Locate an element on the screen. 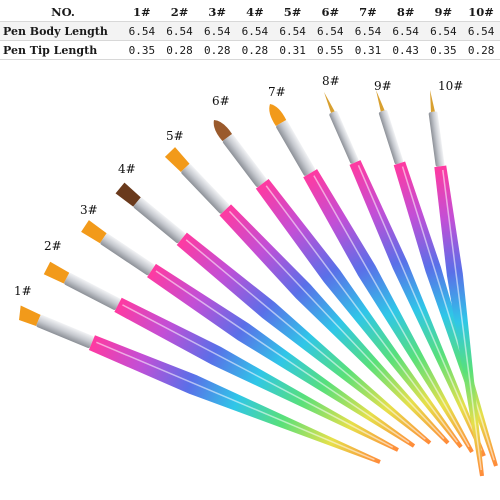  column-header: 10# is located at coordinates (481, 12).